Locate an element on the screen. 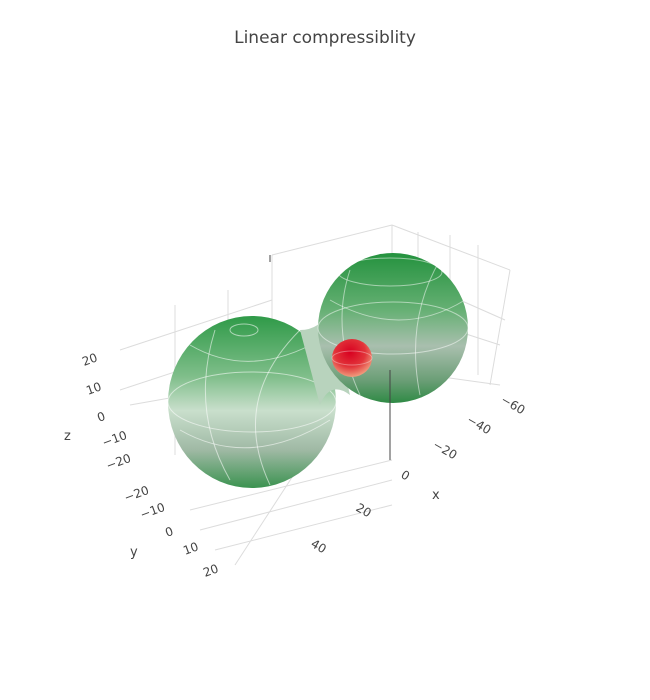  x-tick: 20 is located at coordinates (364, 510).